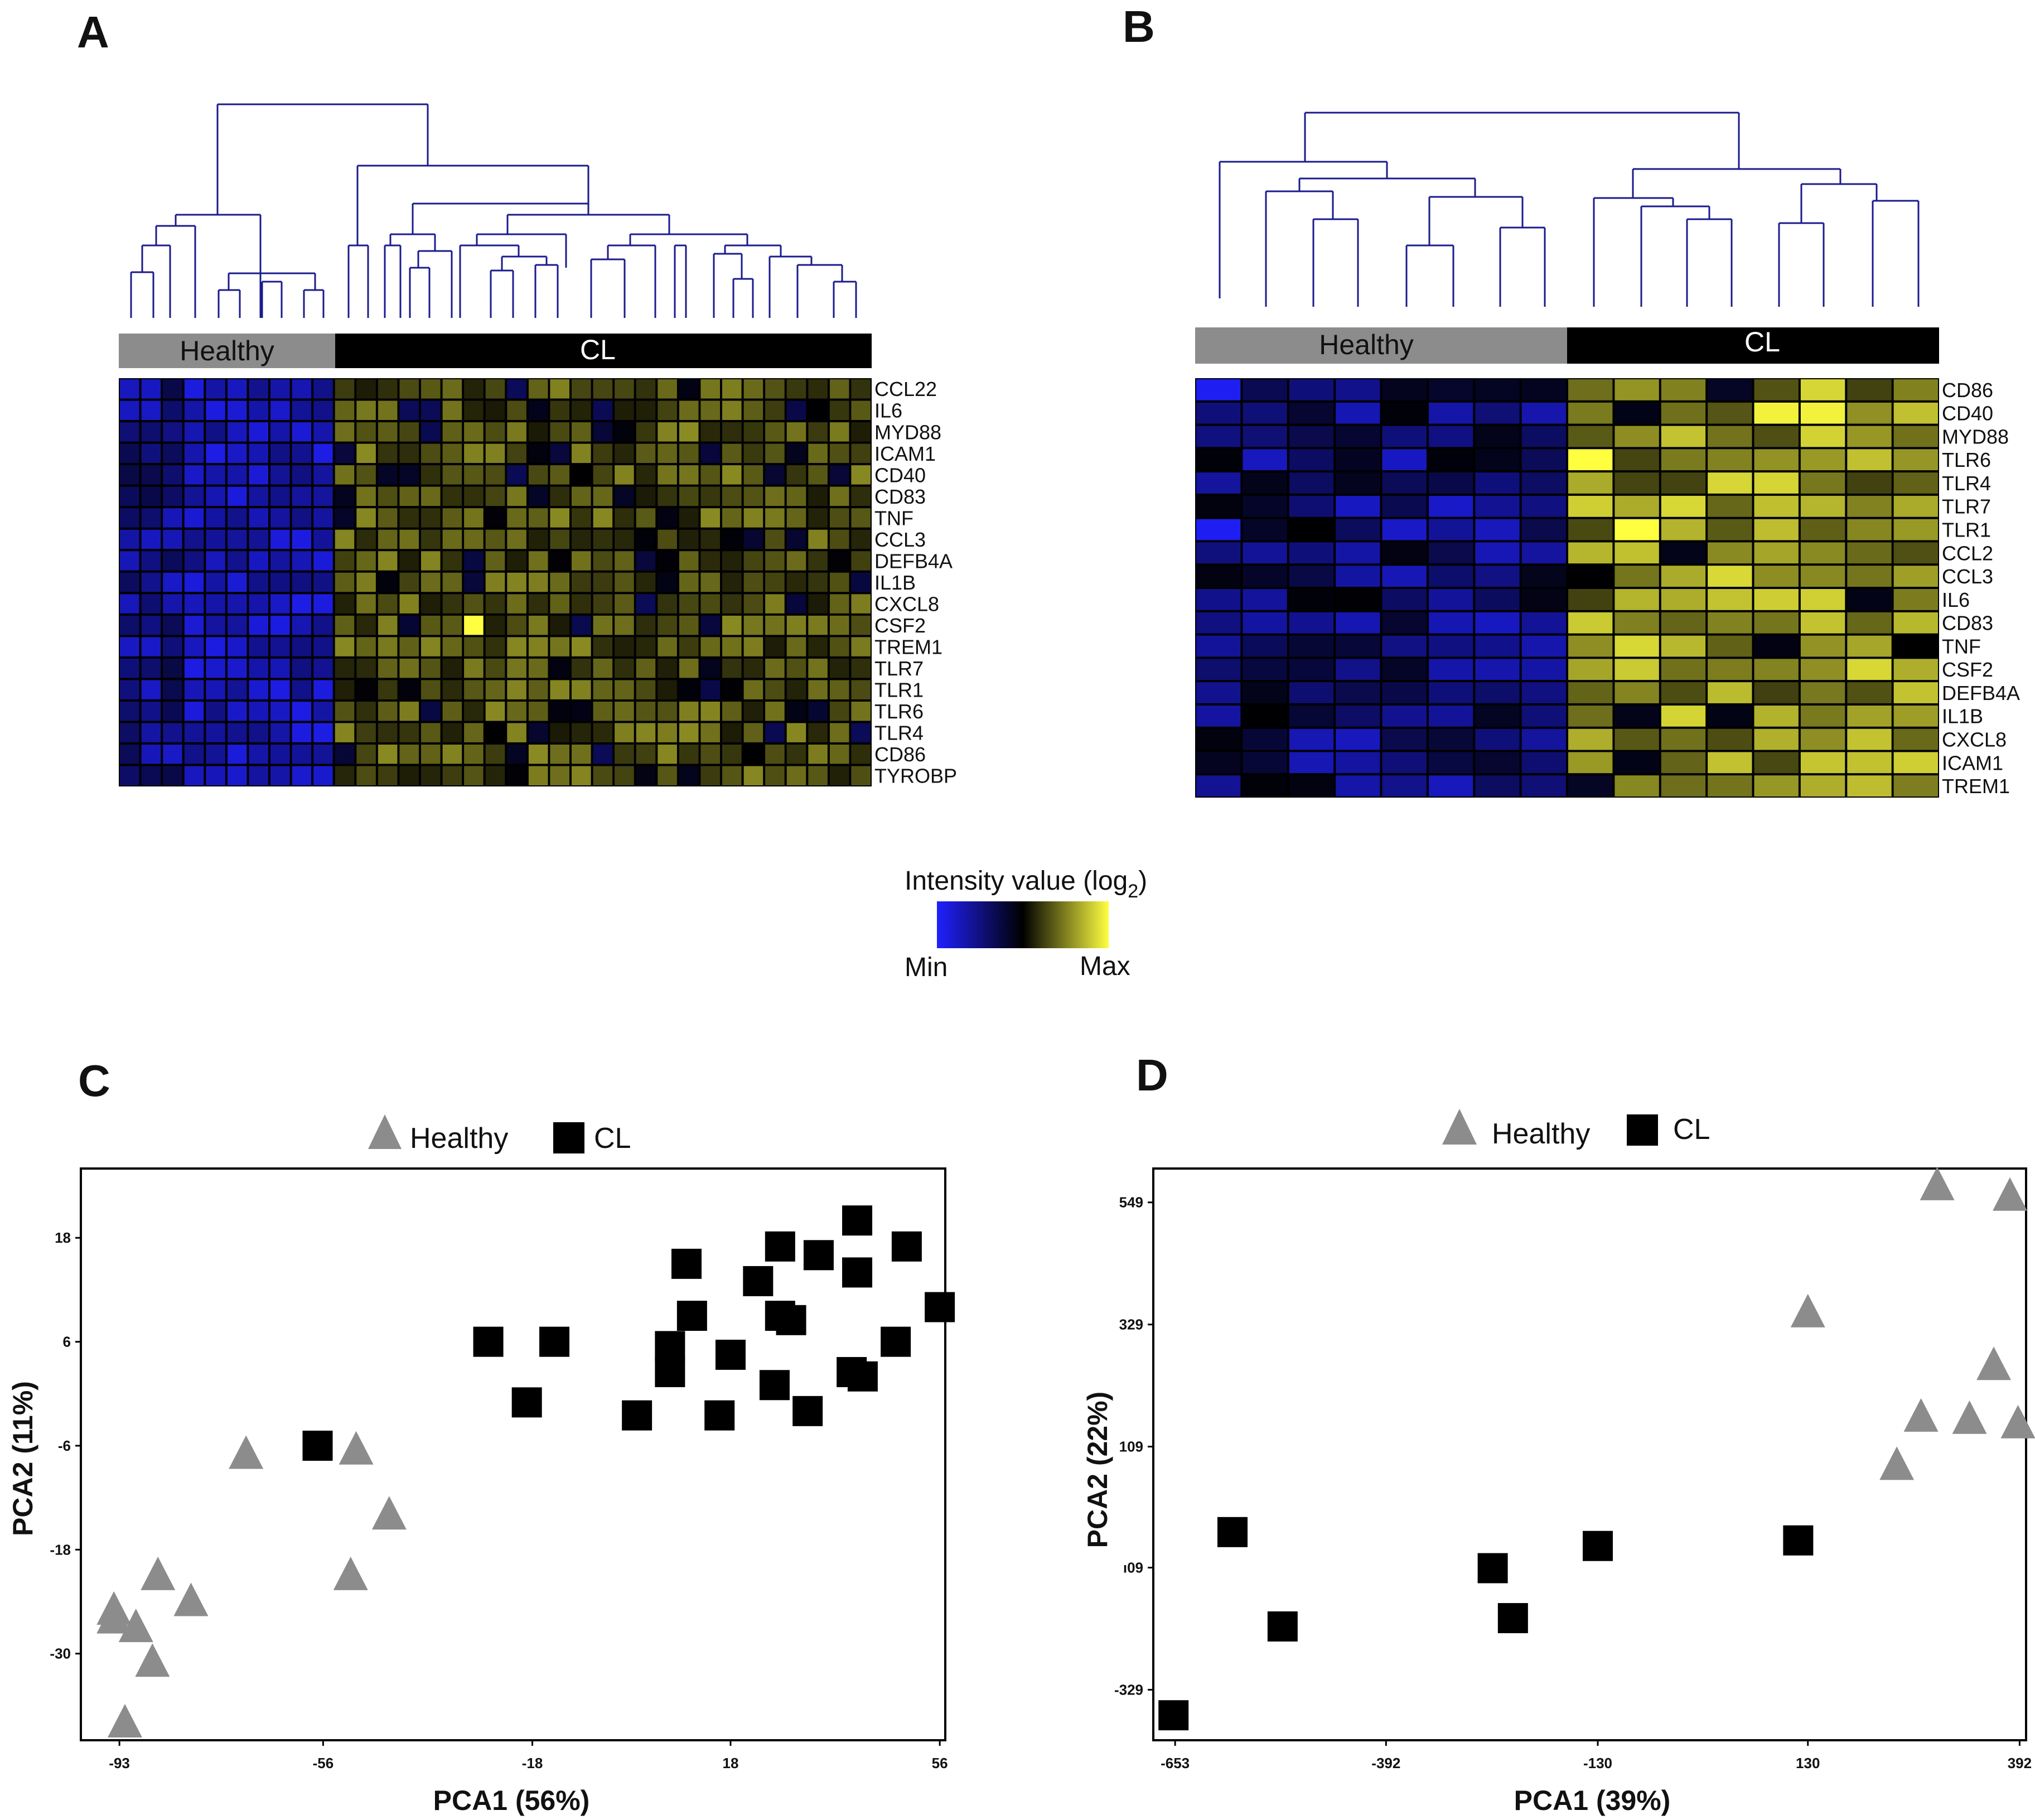 The height and width of the screenshot is (1820, 2035). Describe the element at coordinates (1968, 669) in the screenshot. I see `gene-label: CSF2` at that location.